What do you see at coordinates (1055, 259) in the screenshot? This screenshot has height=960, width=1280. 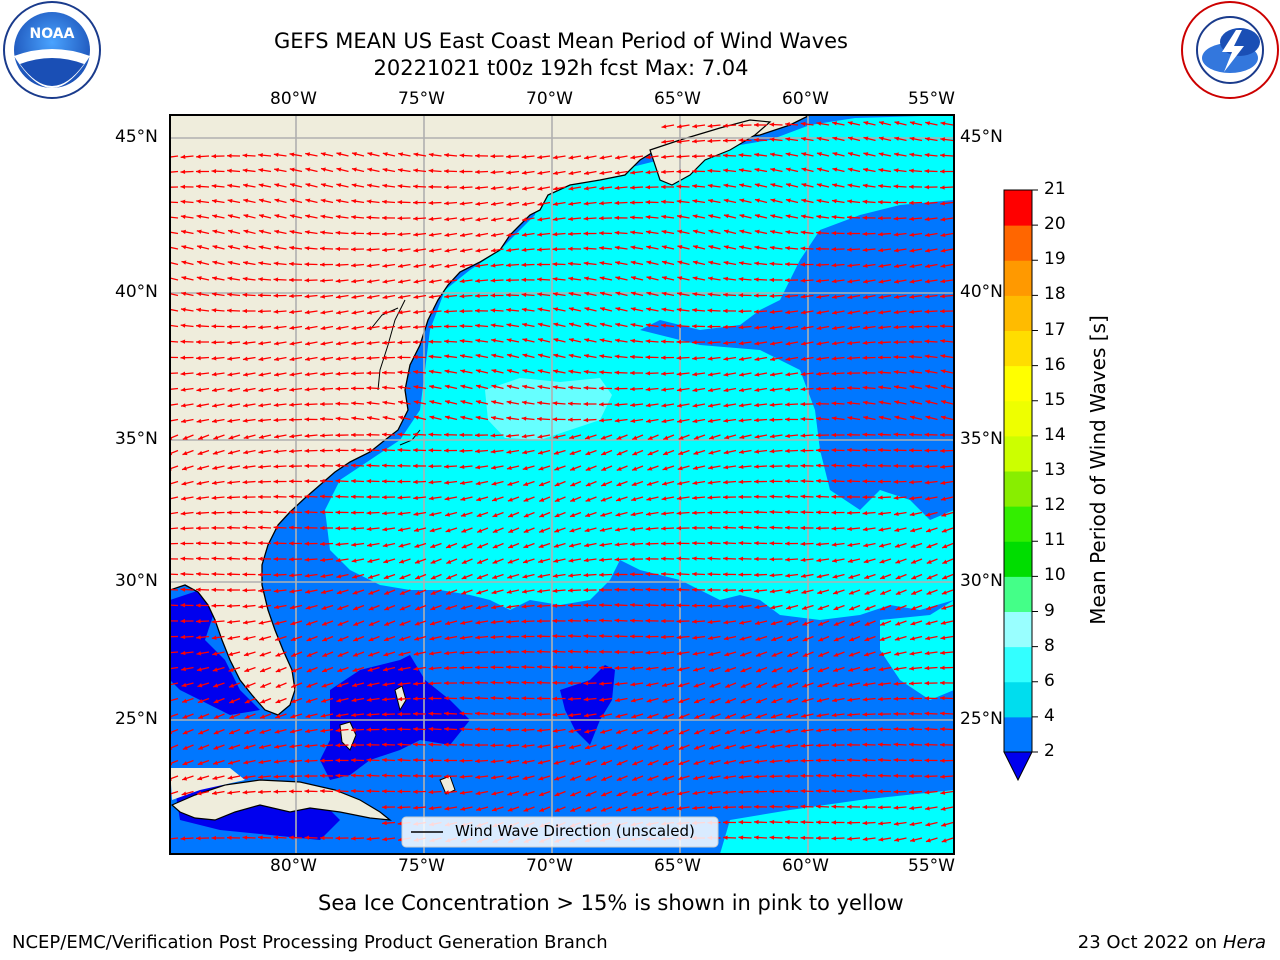 I see `colorbar-tick-label: 19` at bounding box center [1055, 259].